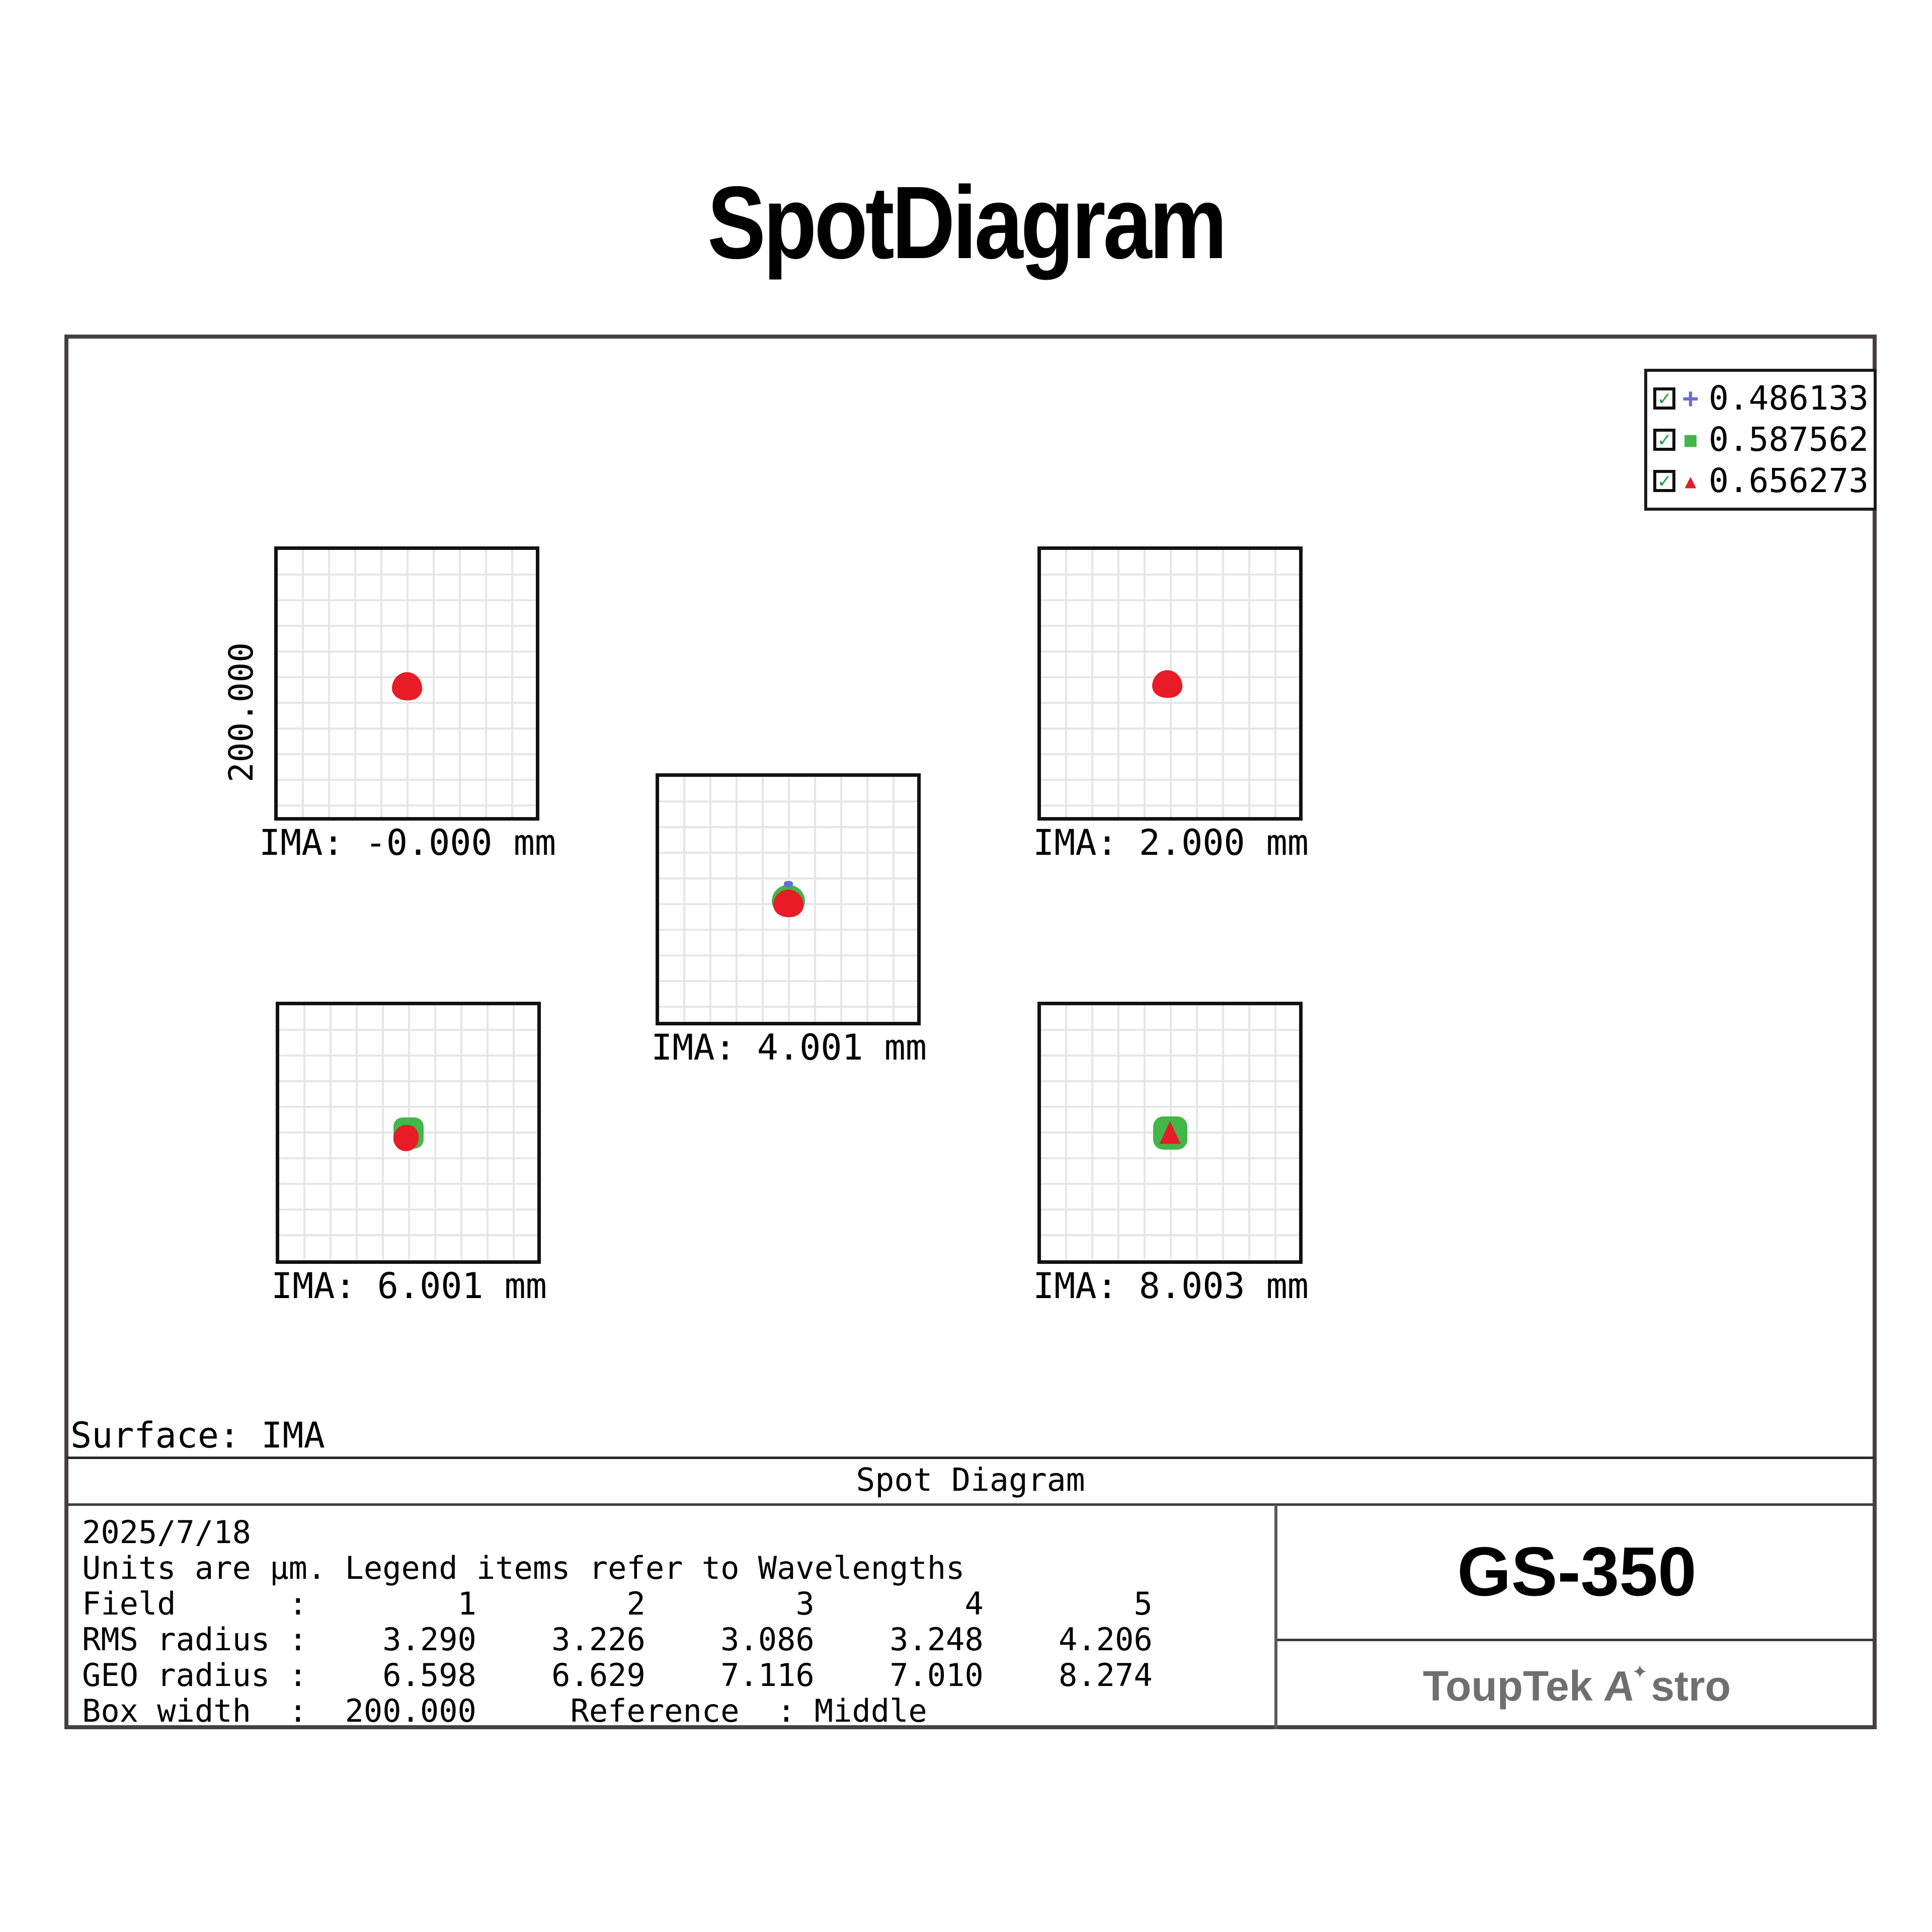 This screenshot has height=1932, width=1932. What do you see at coordinates (789, 1048) in the screenshot?
I see `ima-position-label-3: IMA: 4.001 mm` at bounding box center [789, 1048].